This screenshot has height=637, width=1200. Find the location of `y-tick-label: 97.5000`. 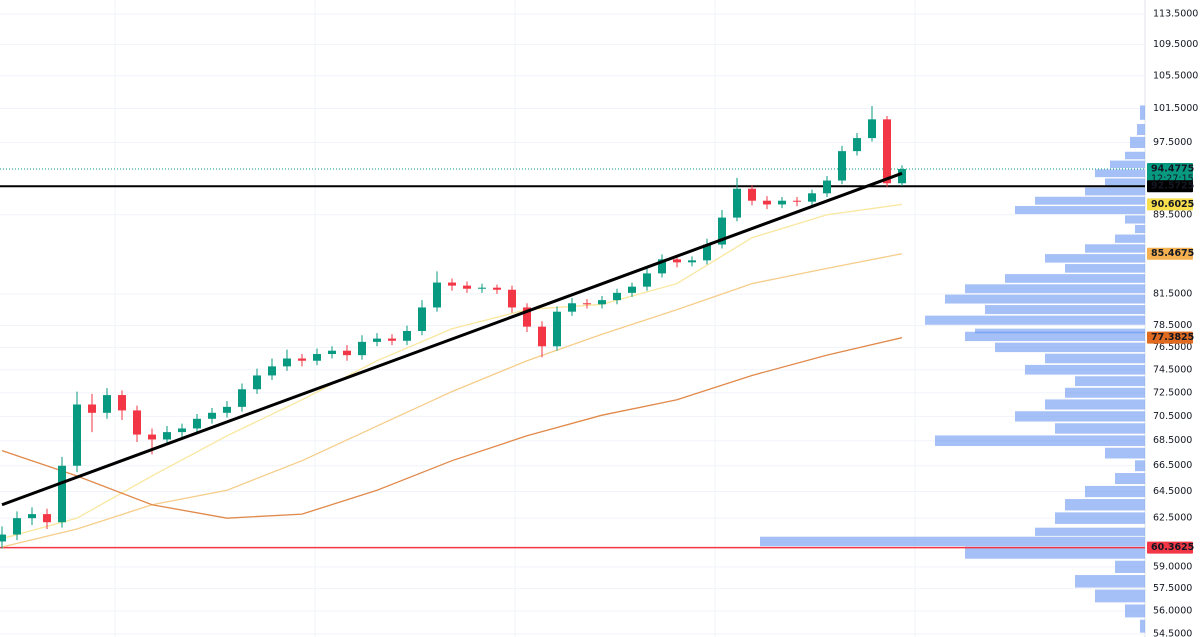

y-tick-label: 97.5000 is located at coordinates (1172, 142).